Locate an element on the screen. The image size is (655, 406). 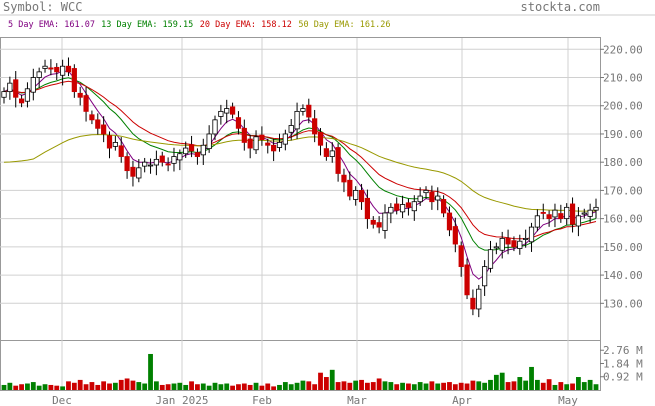
x-tick-label: Jan 2025 is located at coordinates (182, 400).